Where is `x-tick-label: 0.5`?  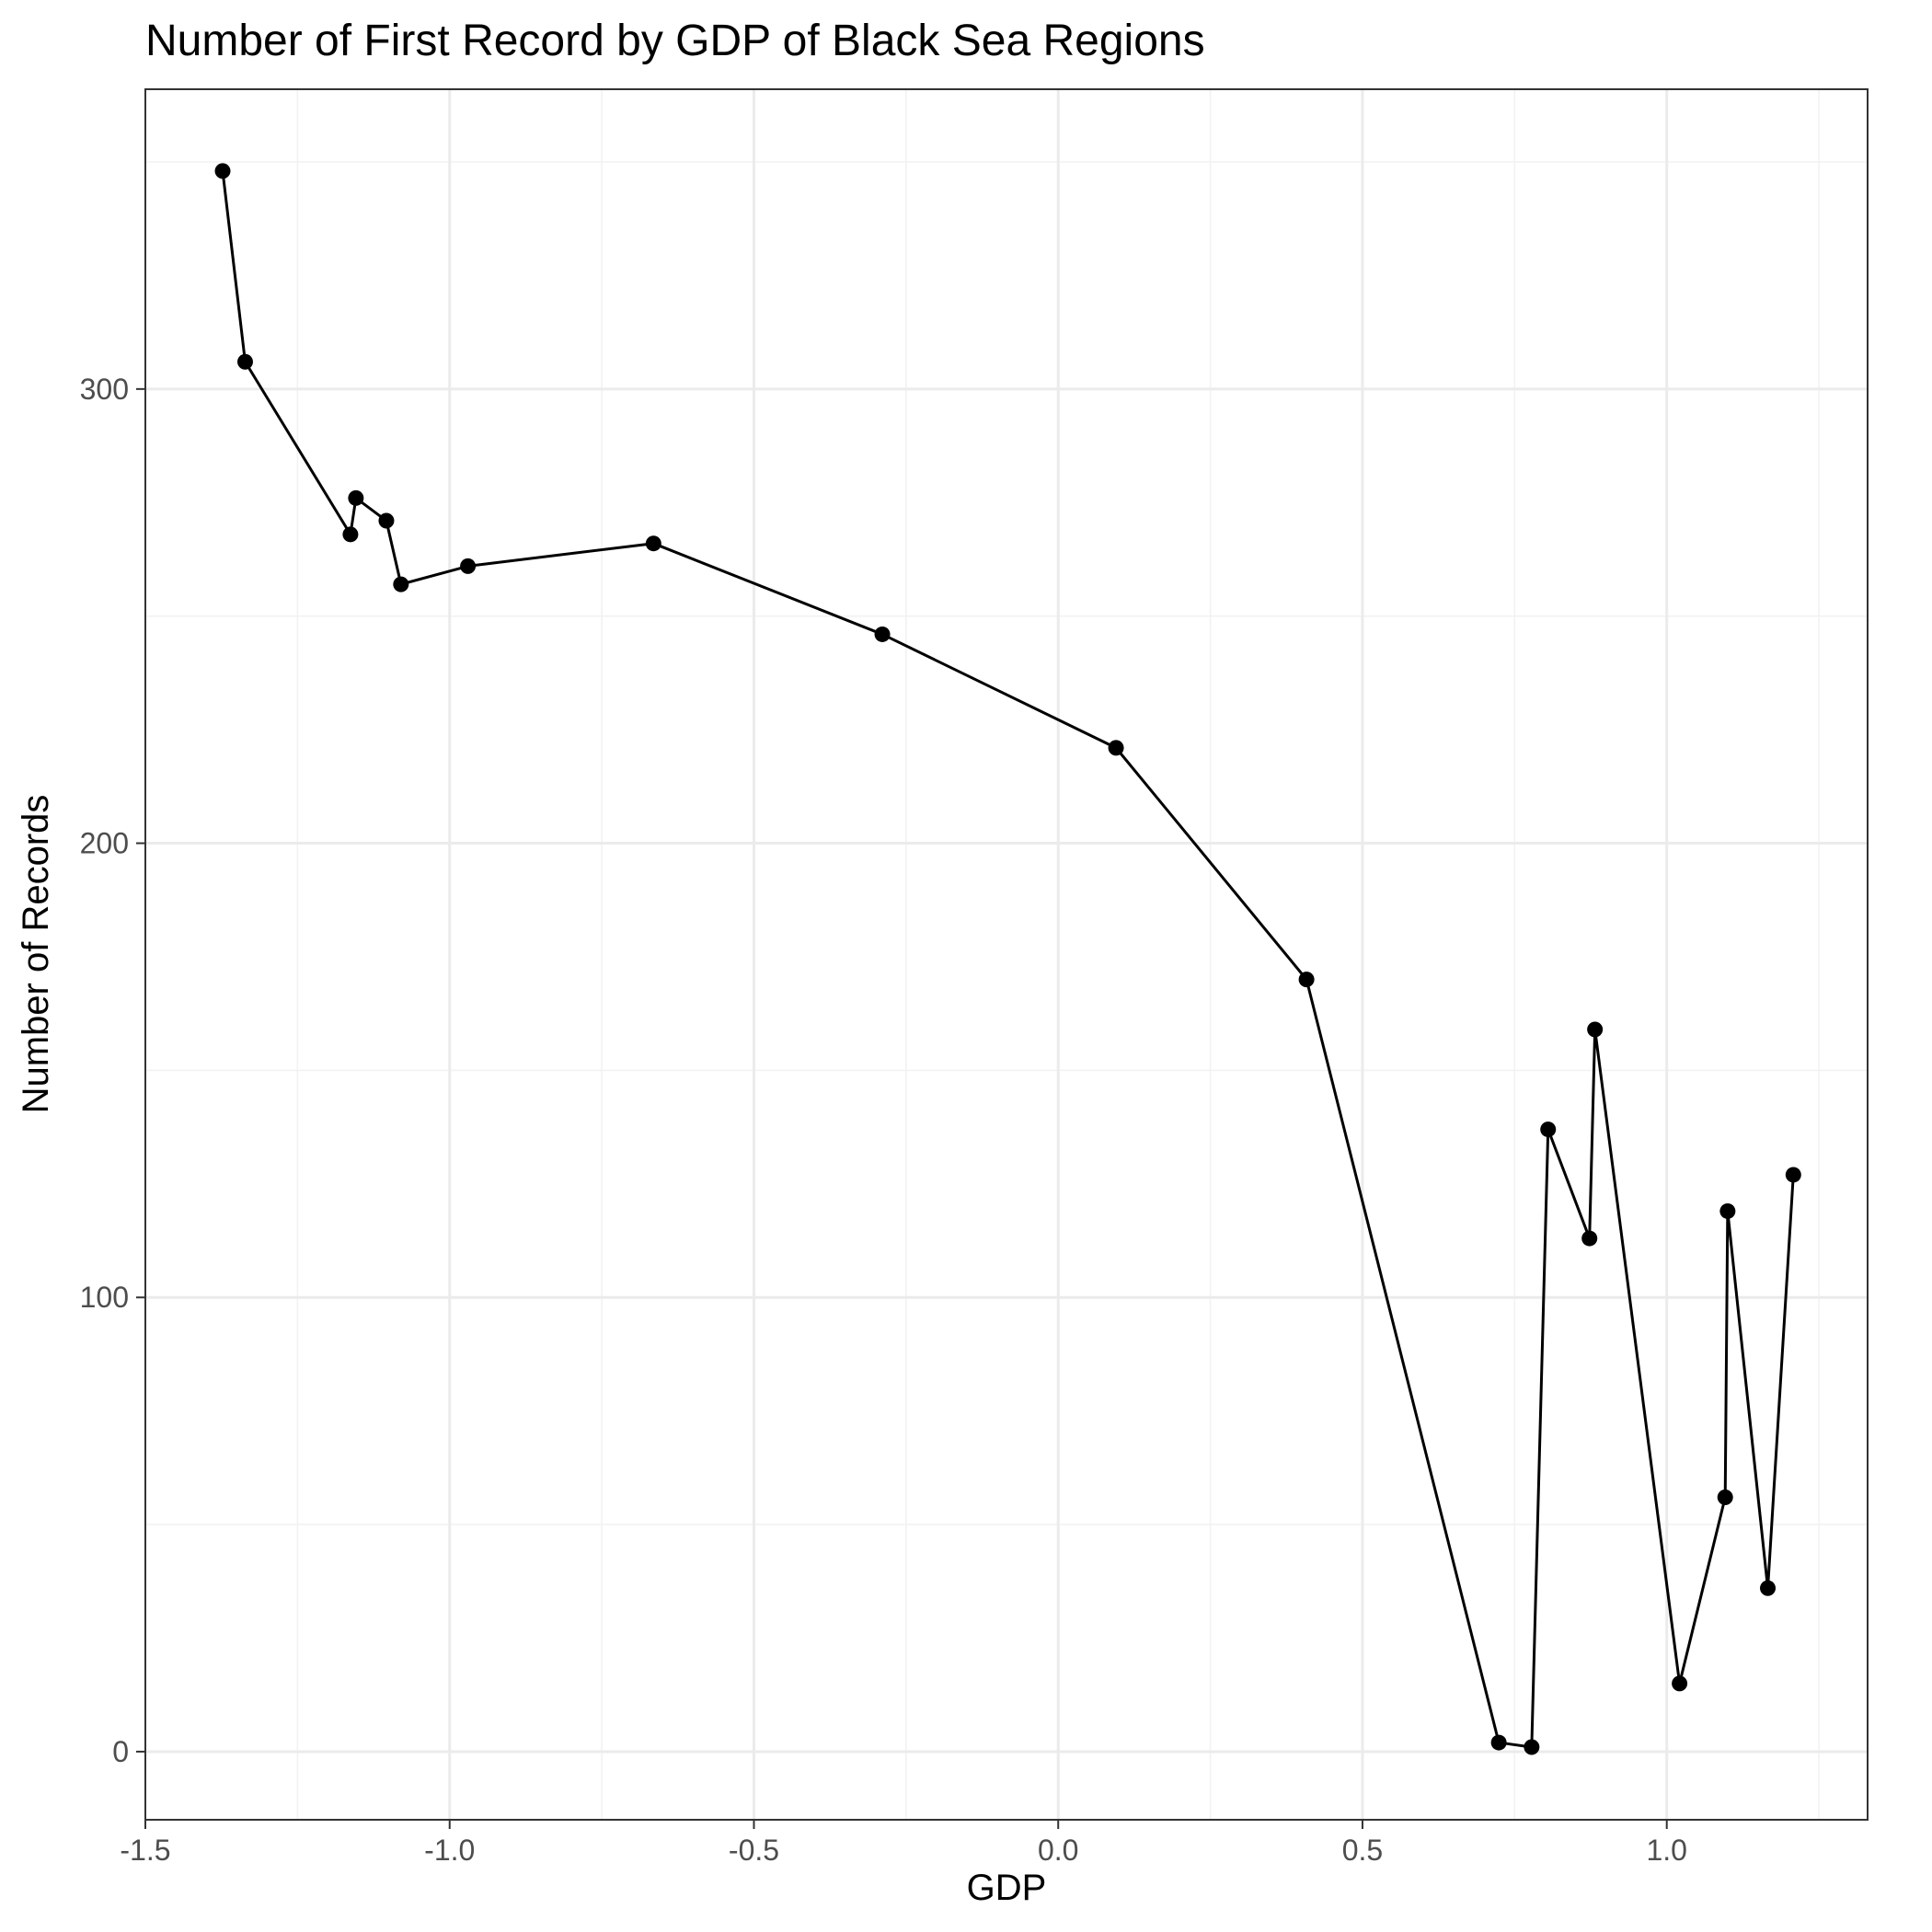 x-tick-label: 0.5 is located at coordinates (1362, 1850).